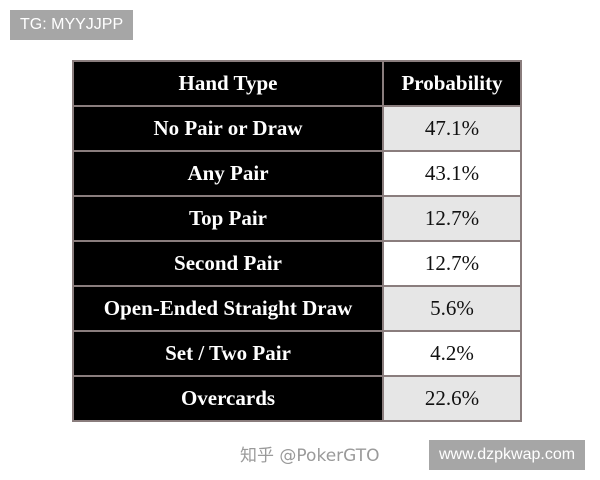 This screenshot has width=600, height=480. Describe the element at coordinates (452, 128) in the screenshot. I see `probability-cell: 47.1%` at that location.